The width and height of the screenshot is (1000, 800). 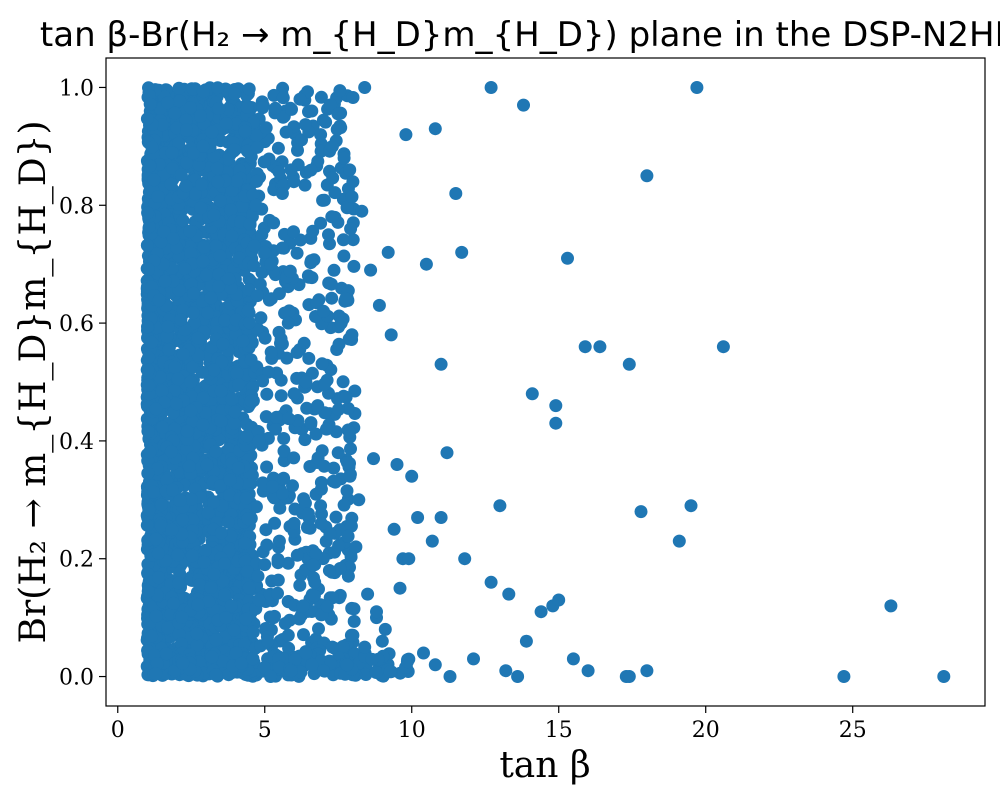 I want to click on x-axis: 0 5 10 15 20 25, so click(x=489, y=724).